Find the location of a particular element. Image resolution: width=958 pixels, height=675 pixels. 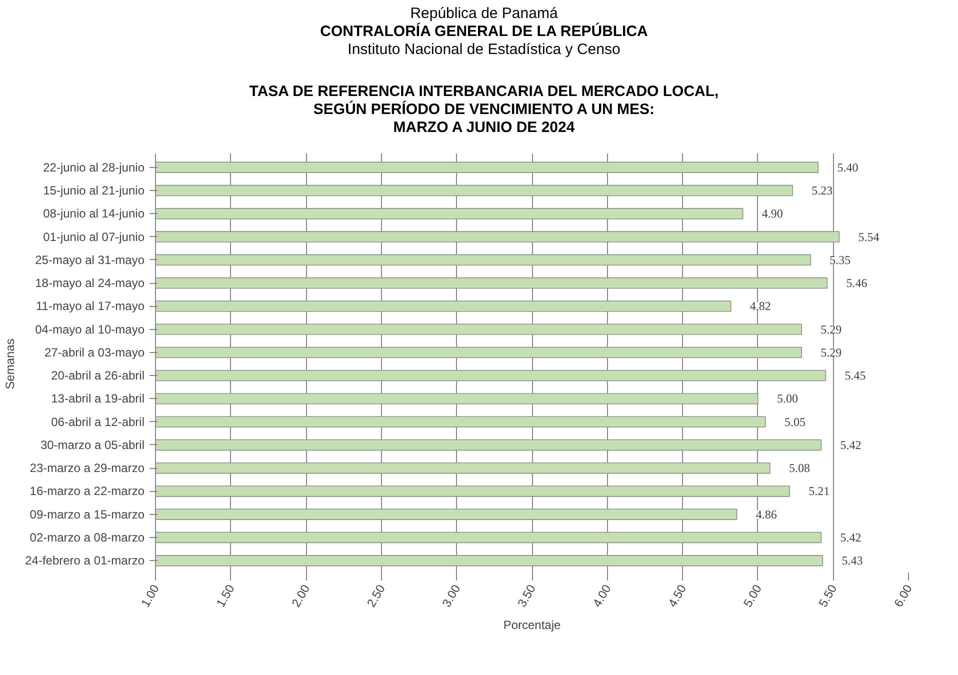

y-tick-label: 18-mayo al 24-mayo is located at coordinates (90, 283).